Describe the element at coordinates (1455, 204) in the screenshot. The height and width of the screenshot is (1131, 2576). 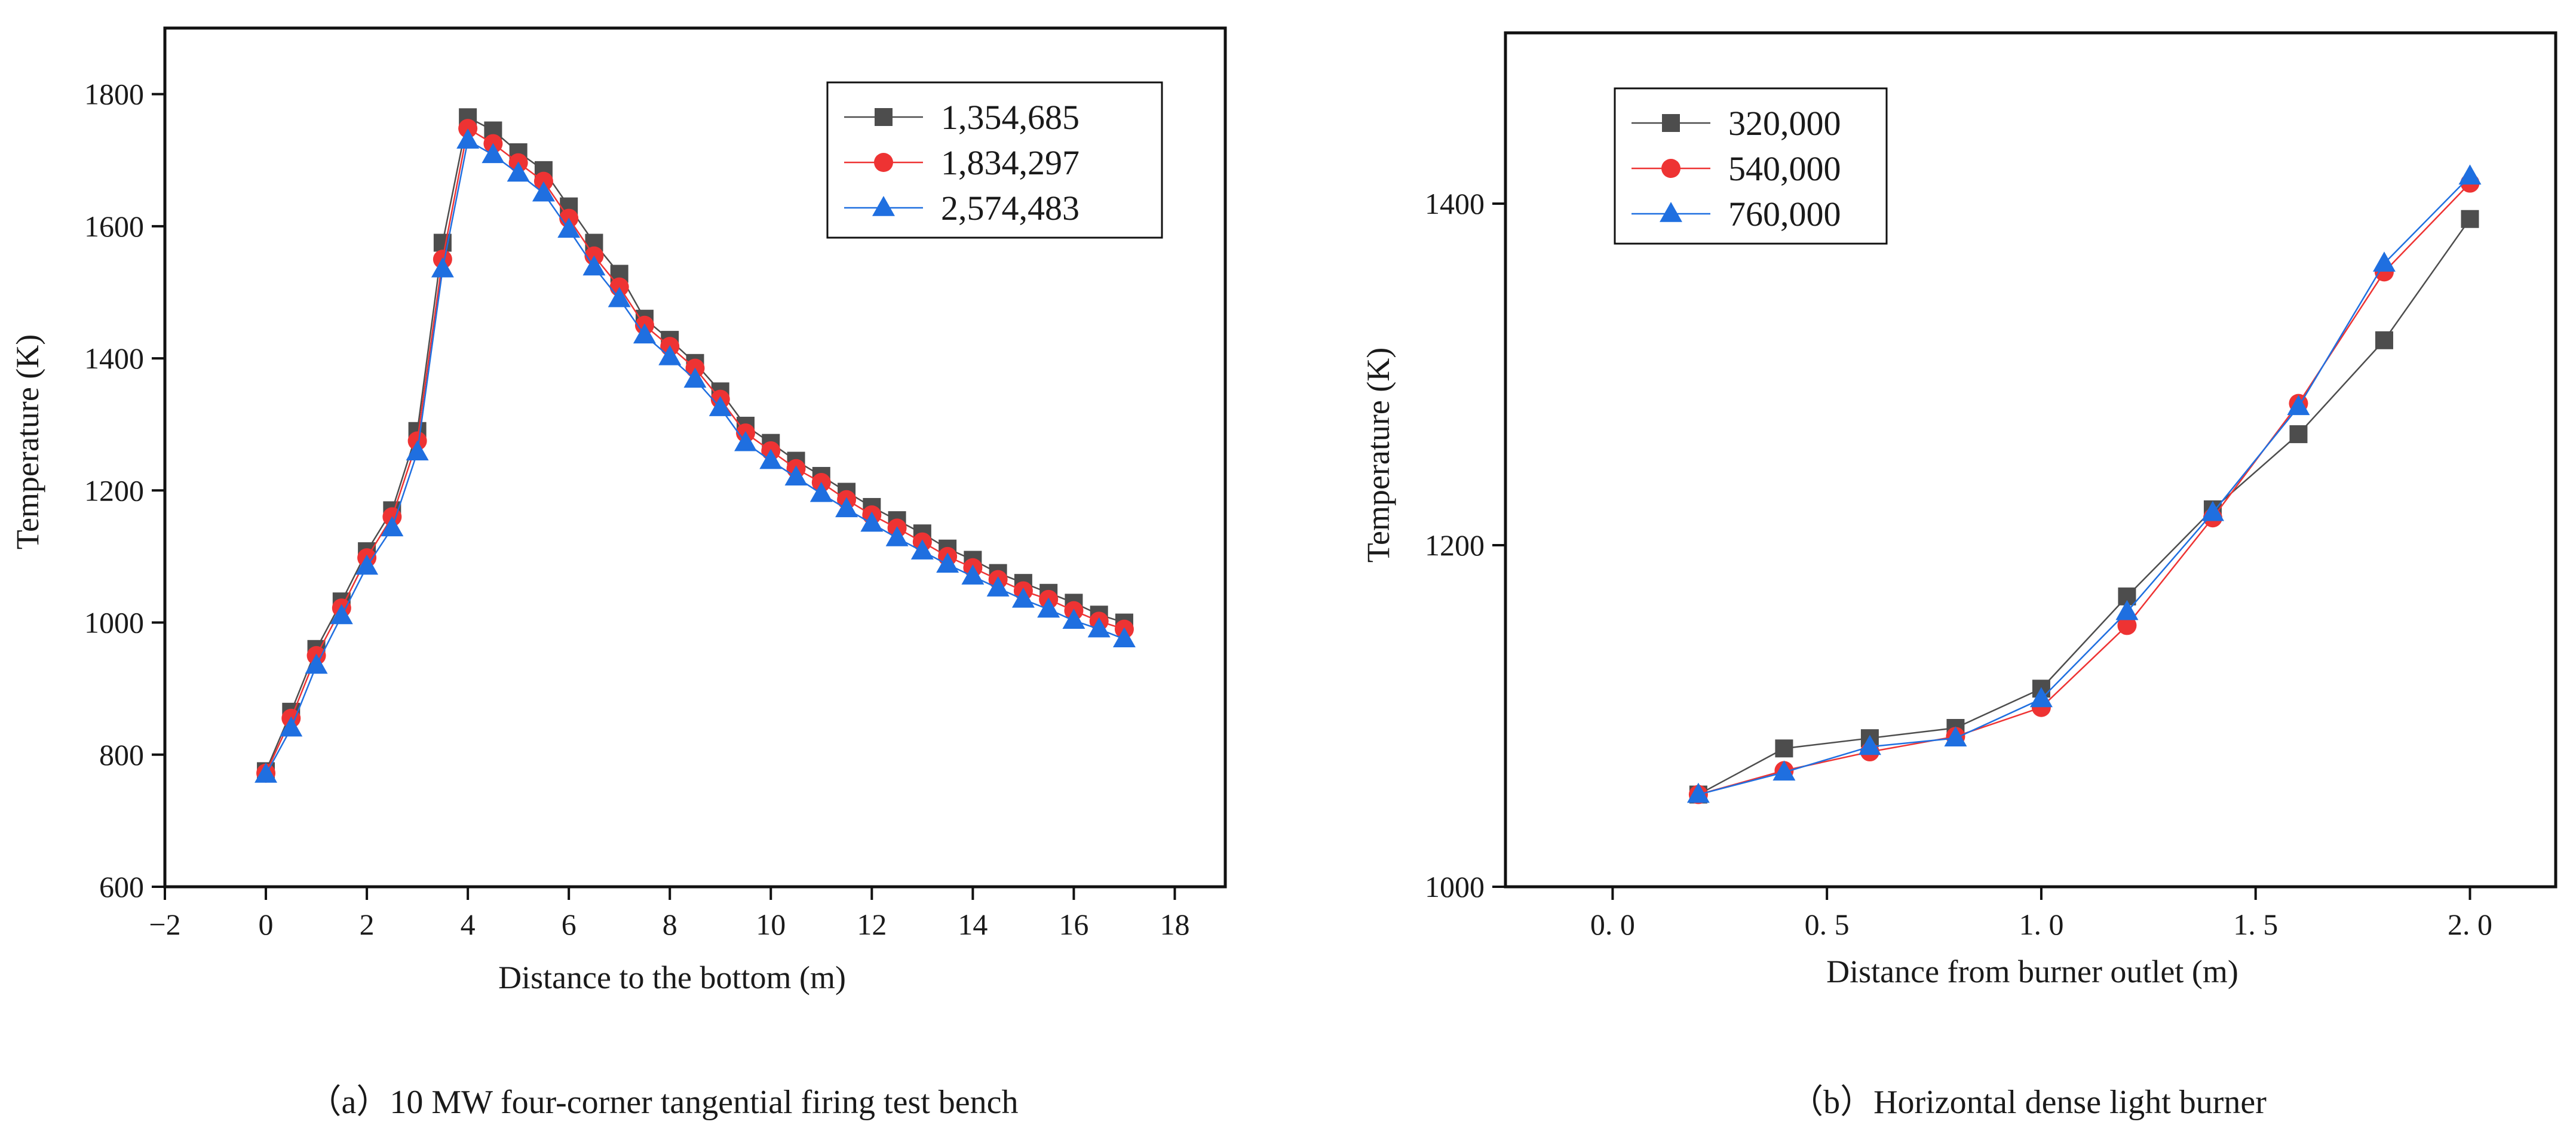
I see `panel-b-y-tick-label: 1400` at that location.